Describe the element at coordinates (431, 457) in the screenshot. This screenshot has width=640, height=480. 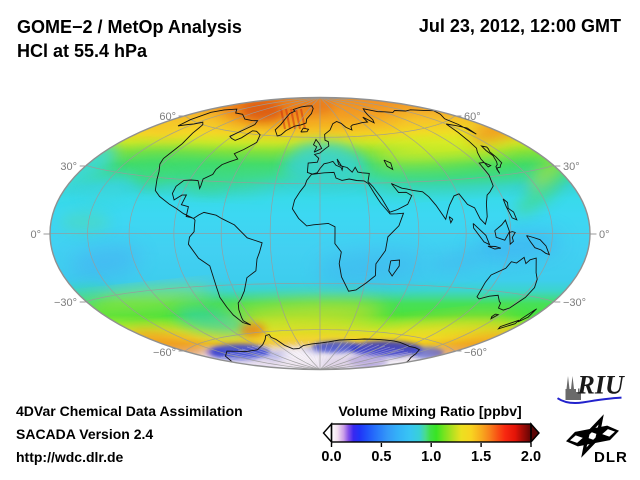
I see `svg-text: 1.0` at that location.